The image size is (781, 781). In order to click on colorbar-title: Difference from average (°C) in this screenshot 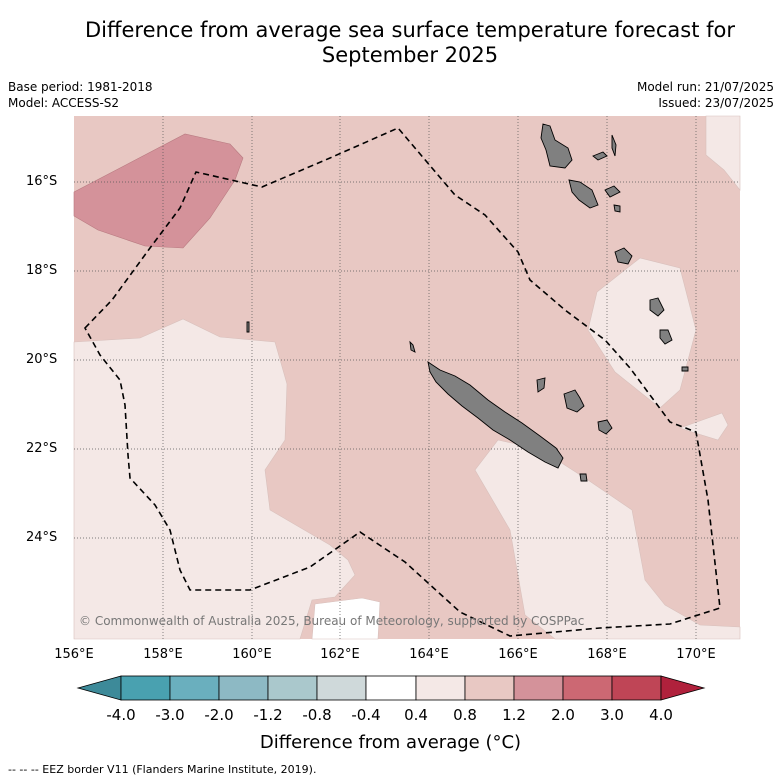, I will do `click(390, 742)`.